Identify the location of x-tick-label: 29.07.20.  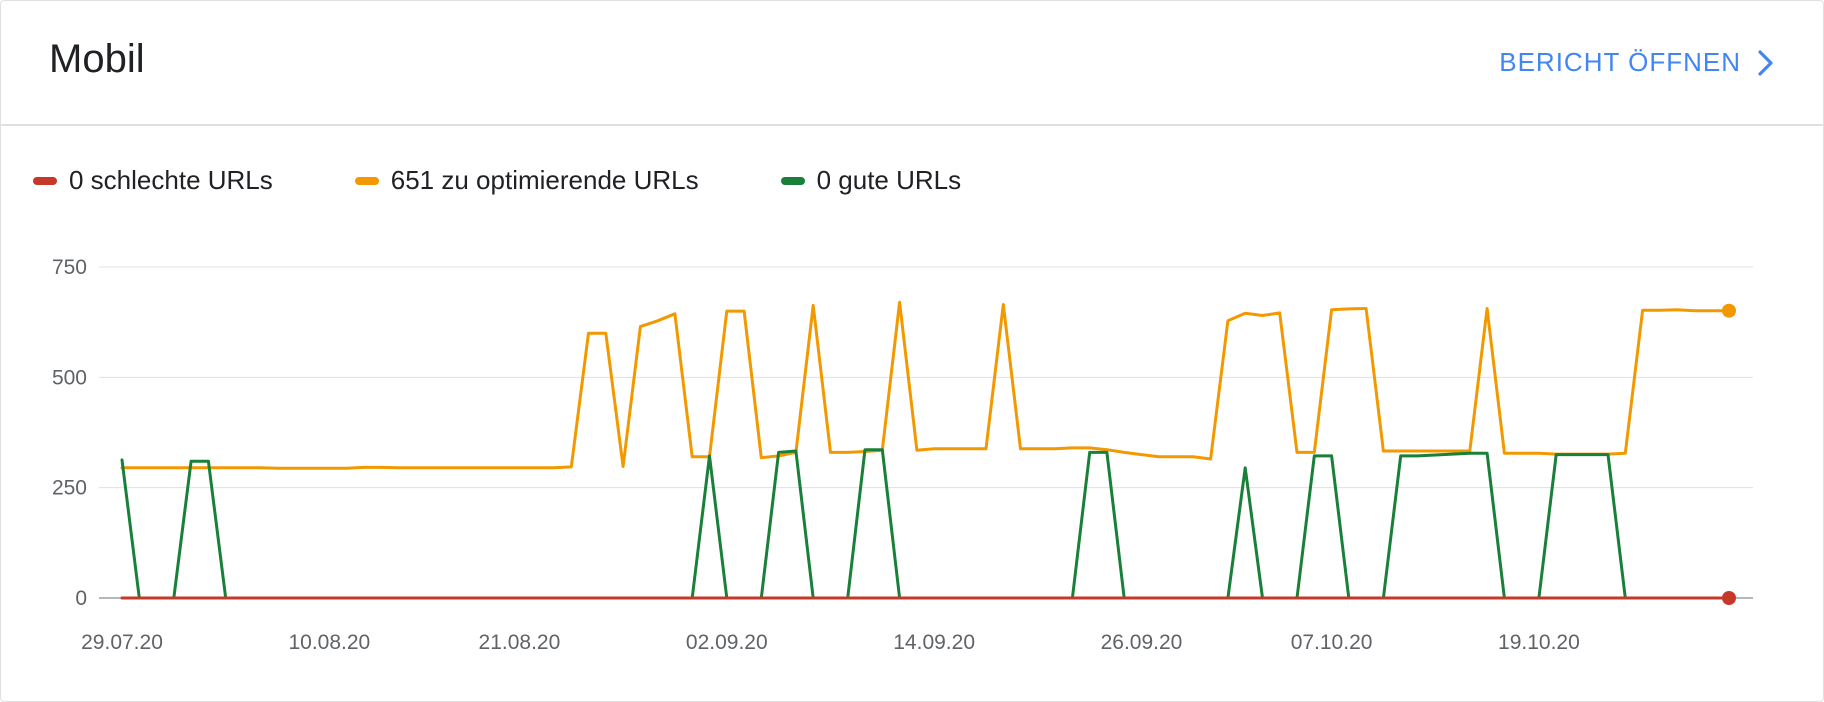
(122, 642).